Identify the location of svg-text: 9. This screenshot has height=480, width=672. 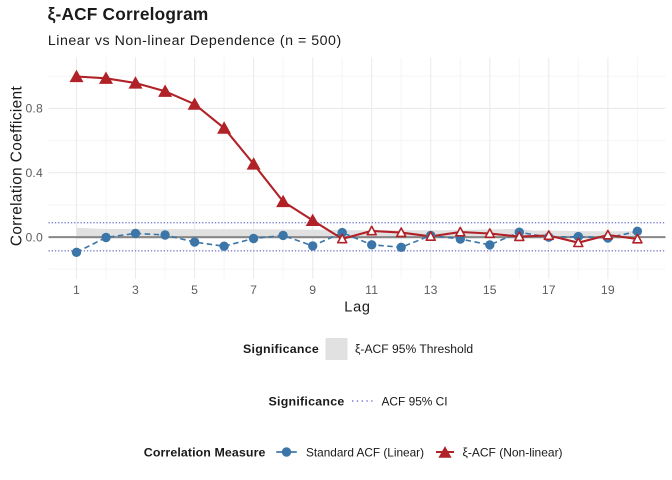
(312, 290).